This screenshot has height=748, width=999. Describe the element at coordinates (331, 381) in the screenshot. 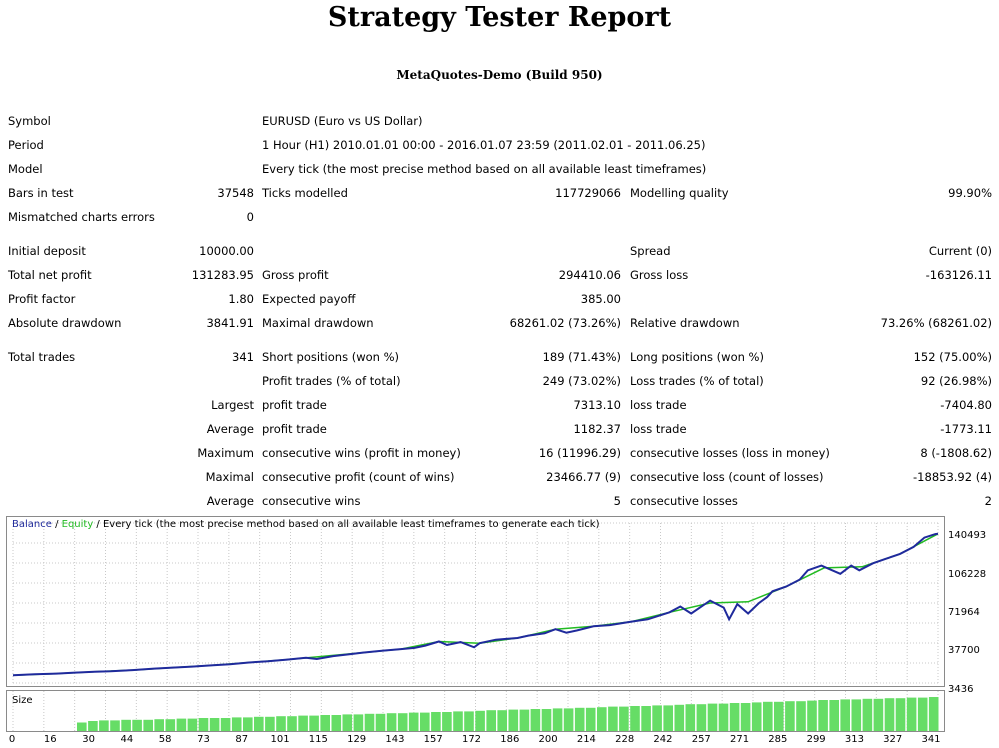

I see `report-cell: Profit trades (% of total)` at that location.